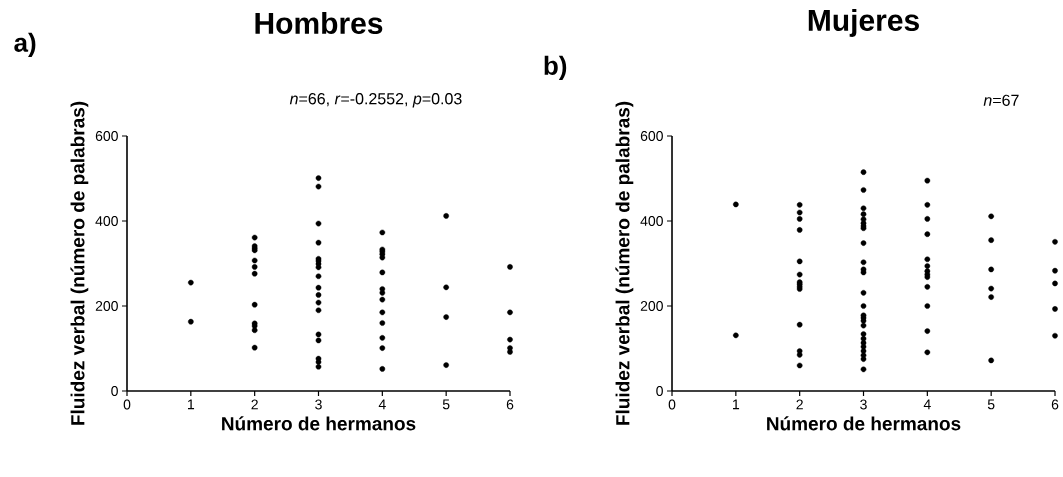 This screenshot has width=1063, height=477. Describe the element at coordinates (375, 100) in the screenshot. I see `text: n=66, r=-0.2552, p=0.03` at that location.